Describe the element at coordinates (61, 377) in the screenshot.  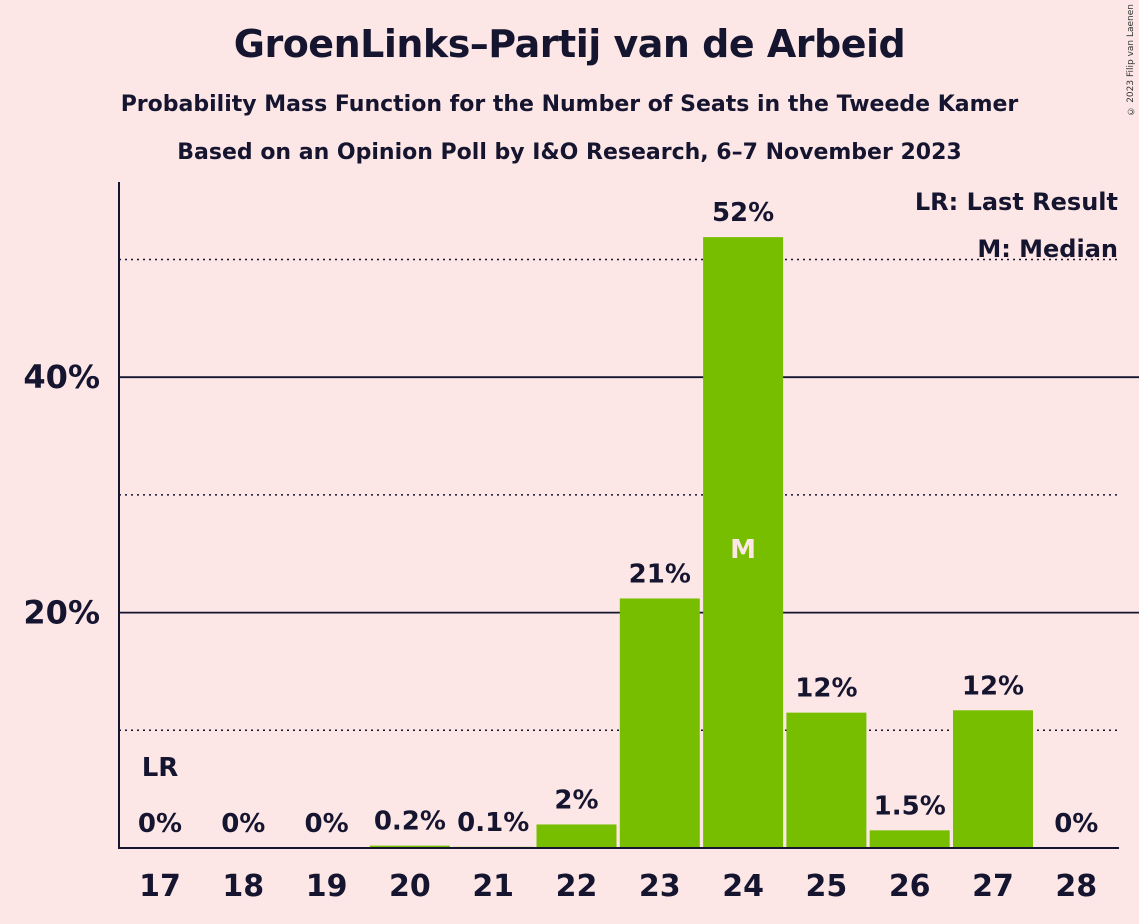
I see `y-tick-label: 40%` at that location.